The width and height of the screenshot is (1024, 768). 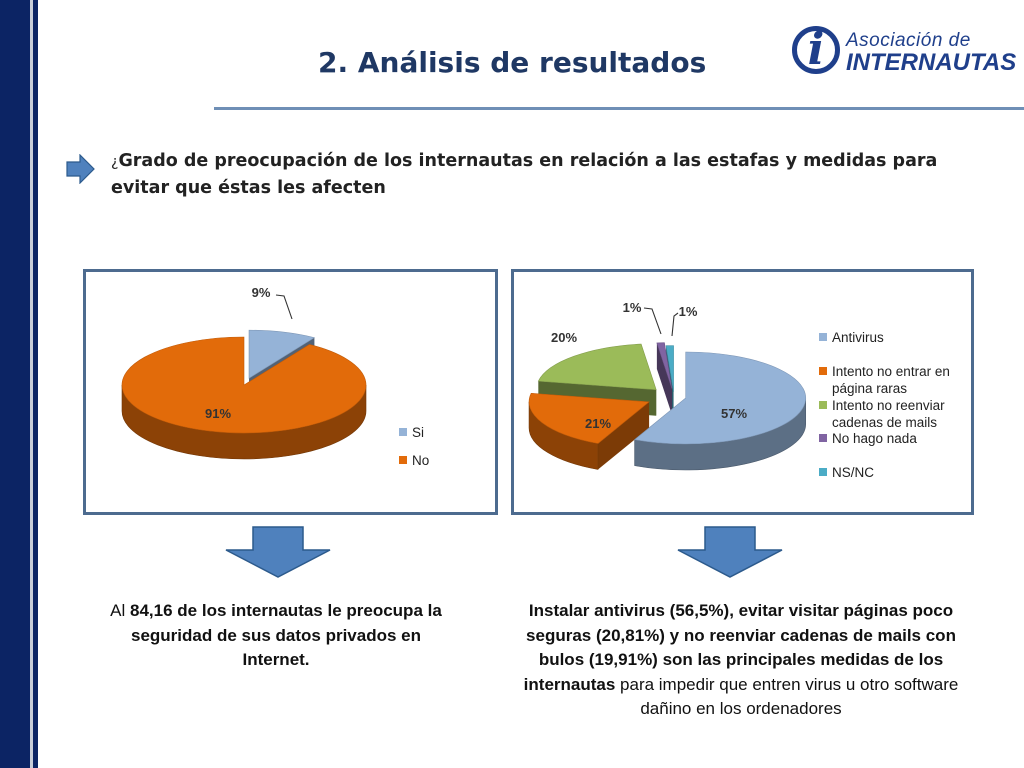 What do you see at coordinates (664, 365) in the screenshot?
I see `pie-slice-no-hago-nada` at bounding box center [664, 365].